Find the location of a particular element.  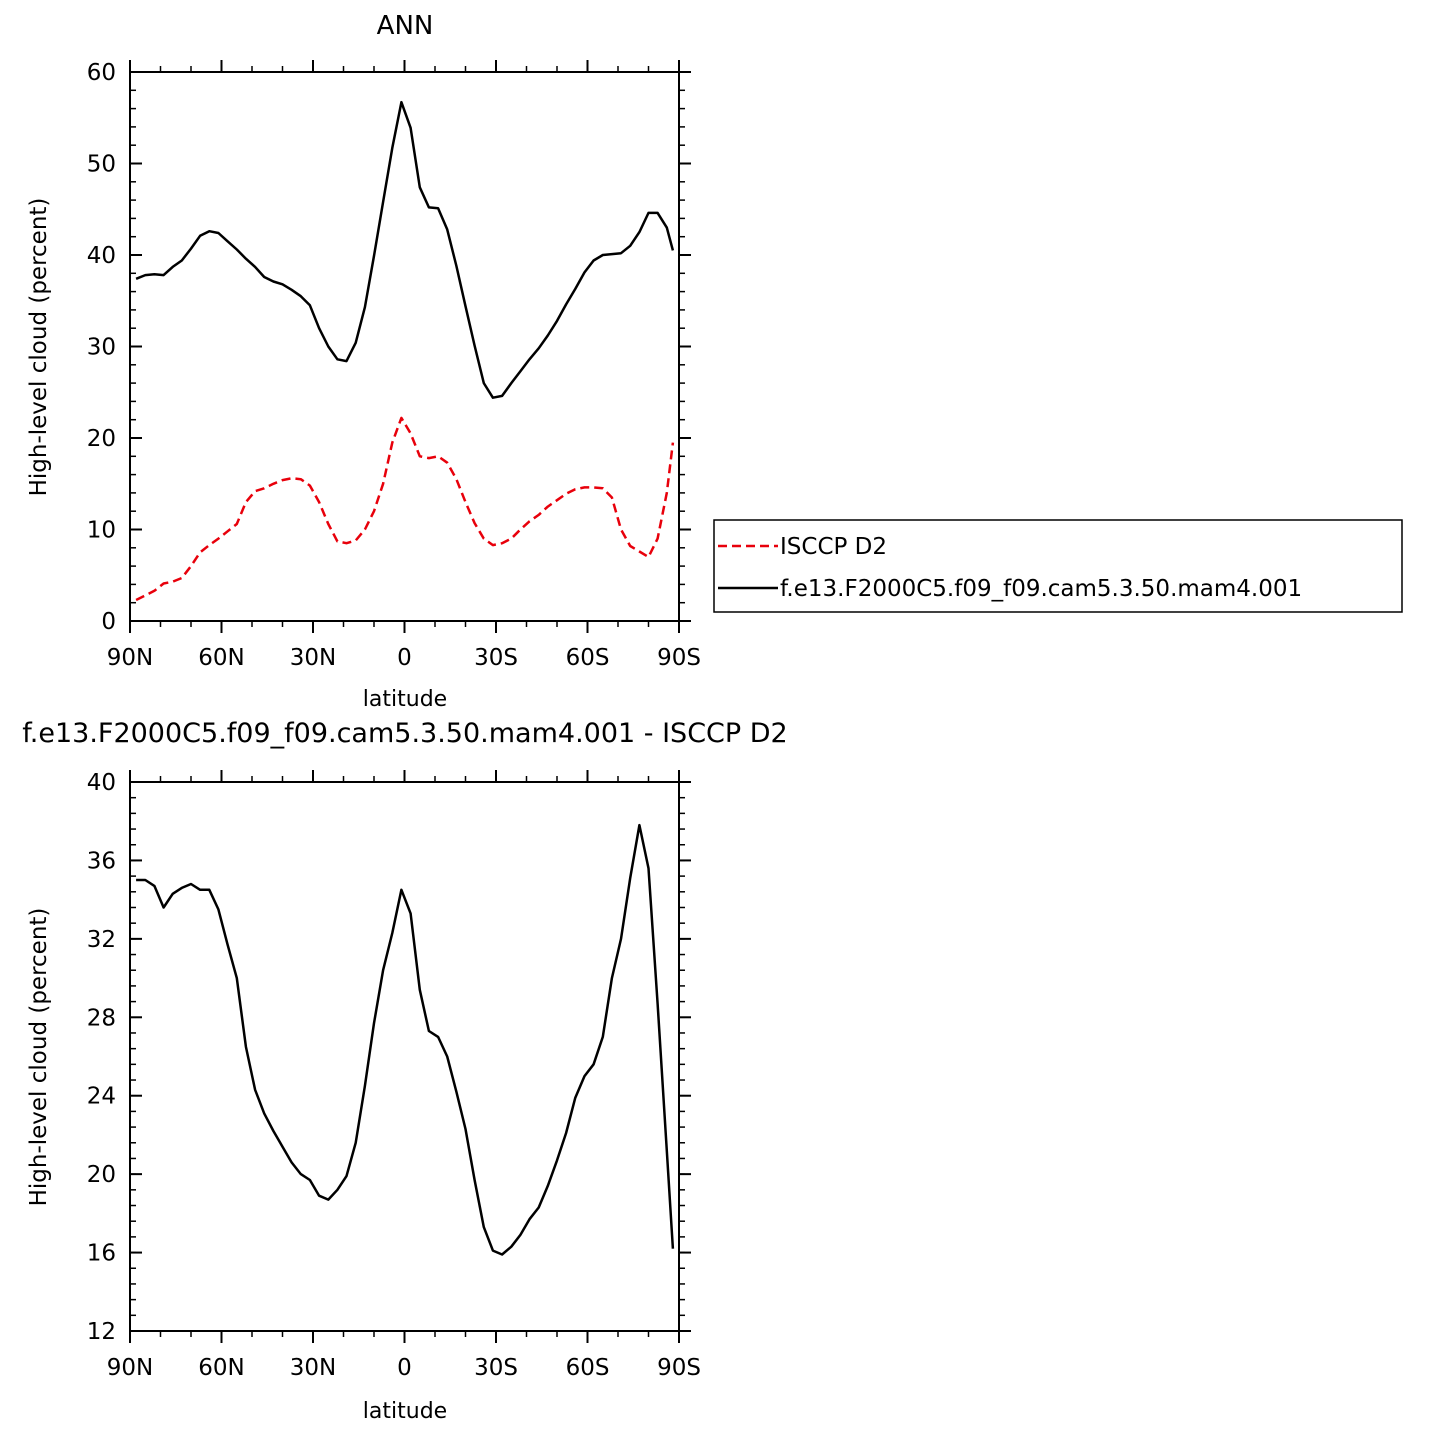

y-tick-label: 16 is located at coordinates (101, 1254).